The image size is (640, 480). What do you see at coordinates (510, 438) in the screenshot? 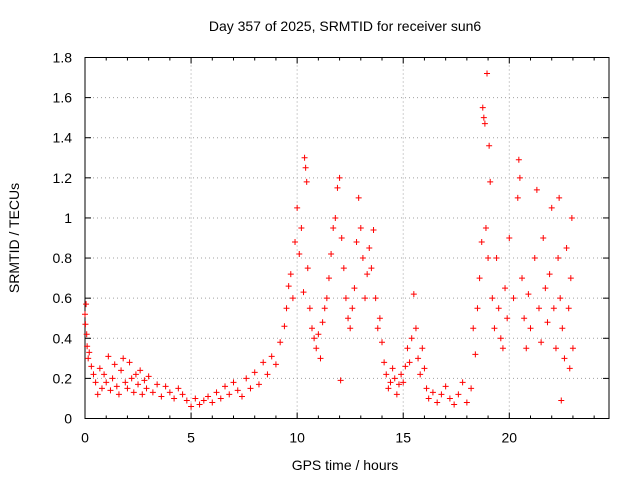
I see `x-tick-label: 20` at bounding box center [510, 438].